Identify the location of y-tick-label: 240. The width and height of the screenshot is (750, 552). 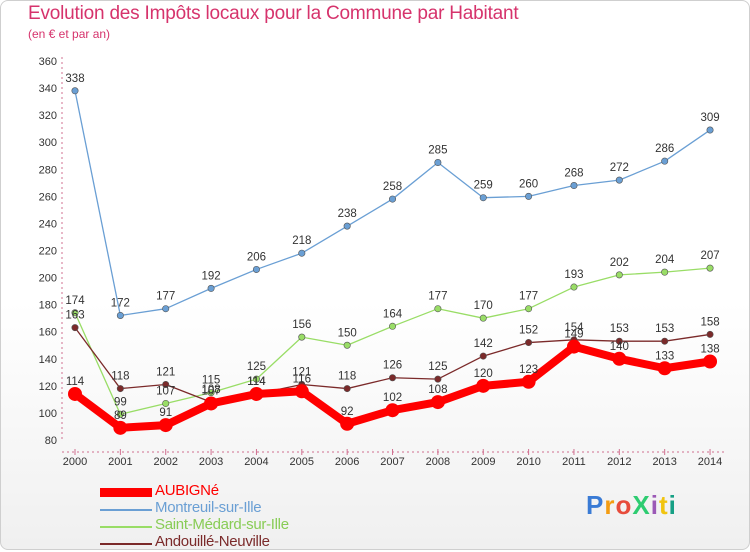
(48, 224).